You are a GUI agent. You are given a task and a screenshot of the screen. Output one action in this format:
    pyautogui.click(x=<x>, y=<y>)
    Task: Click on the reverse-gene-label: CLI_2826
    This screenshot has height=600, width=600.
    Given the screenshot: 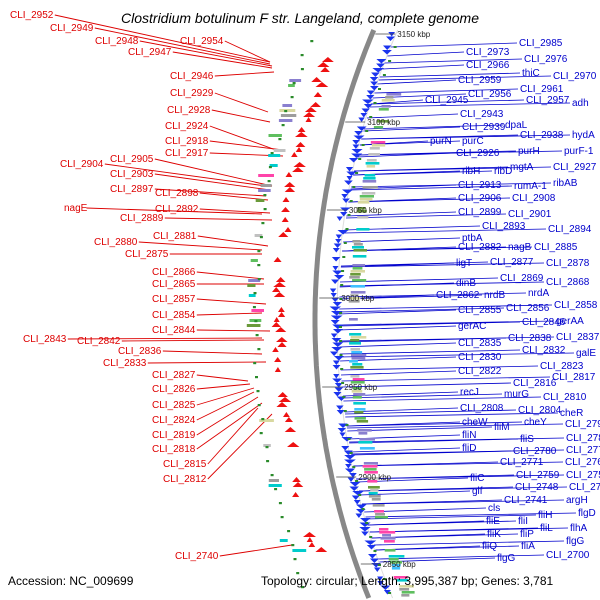 What is the action you would take?
    pyautogui.click(x=174, y=389)
    